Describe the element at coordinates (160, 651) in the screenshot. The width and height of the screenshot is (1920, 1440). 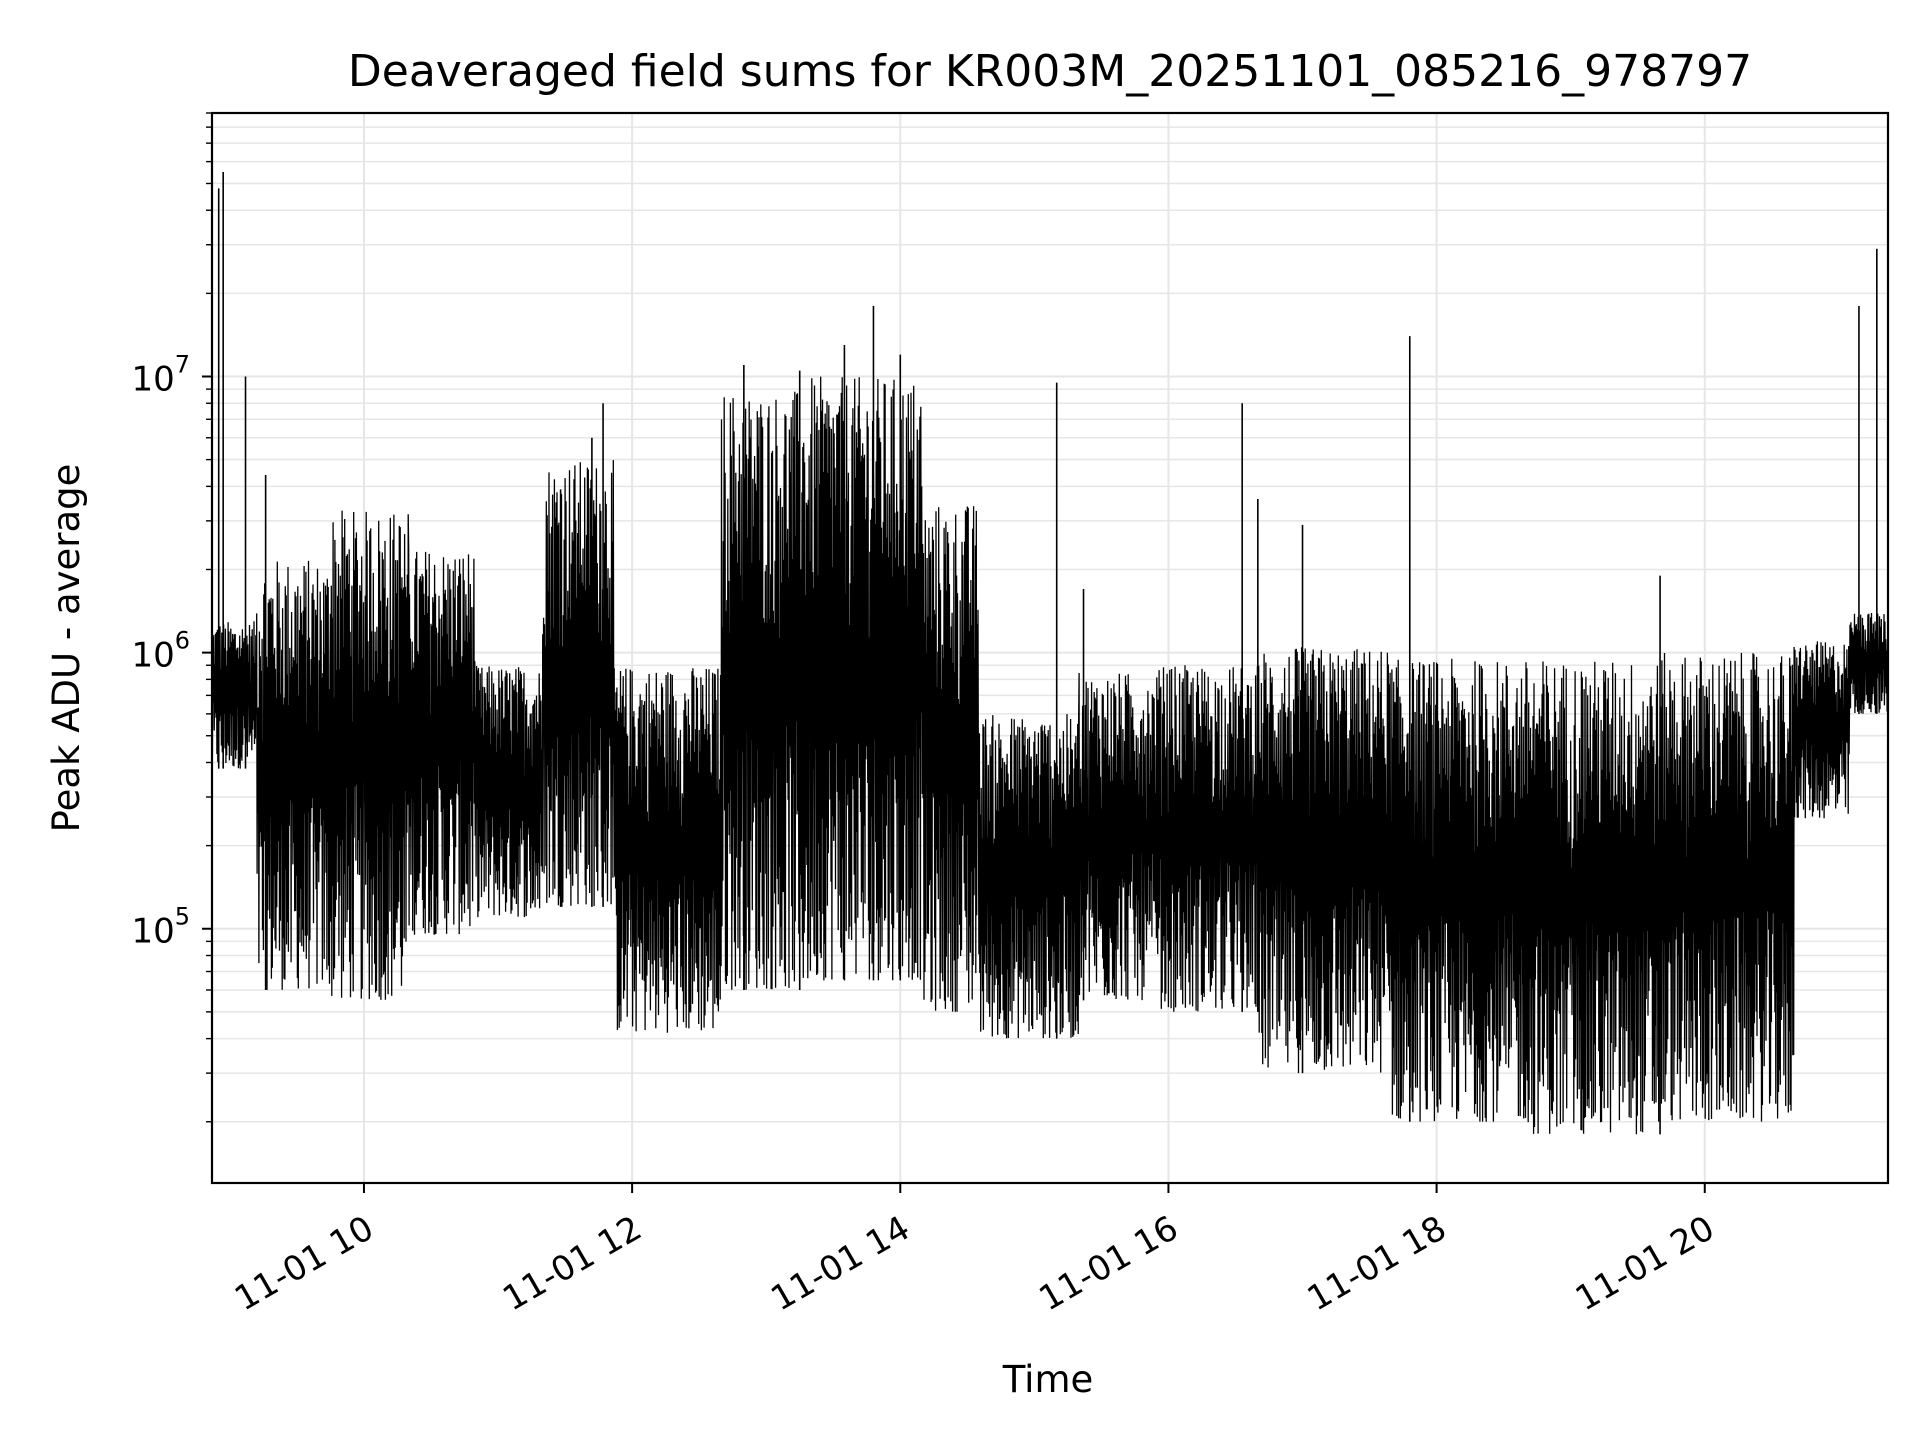
I see `y-tick-label: 10⁶` at that location.